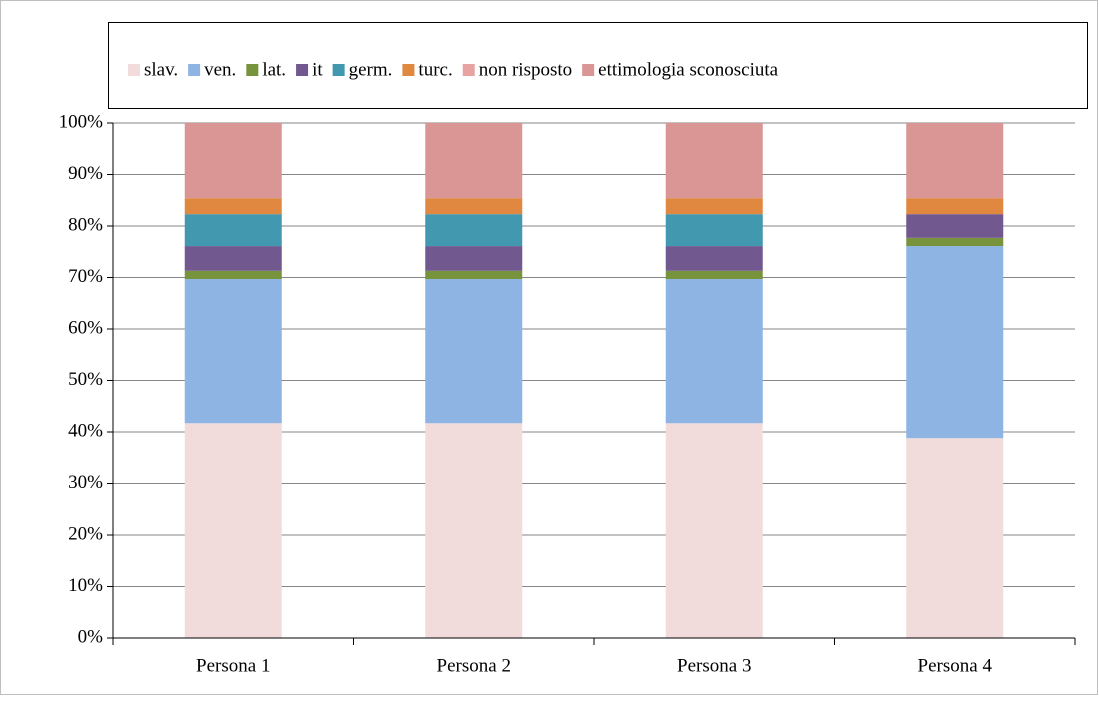 Image resolution: width=1099 pixels, height=701 pixels. Describe the element at coordinates (688, 69) in the screenshot. I see `legend-label: ettimologia sconosciuta` at that location.